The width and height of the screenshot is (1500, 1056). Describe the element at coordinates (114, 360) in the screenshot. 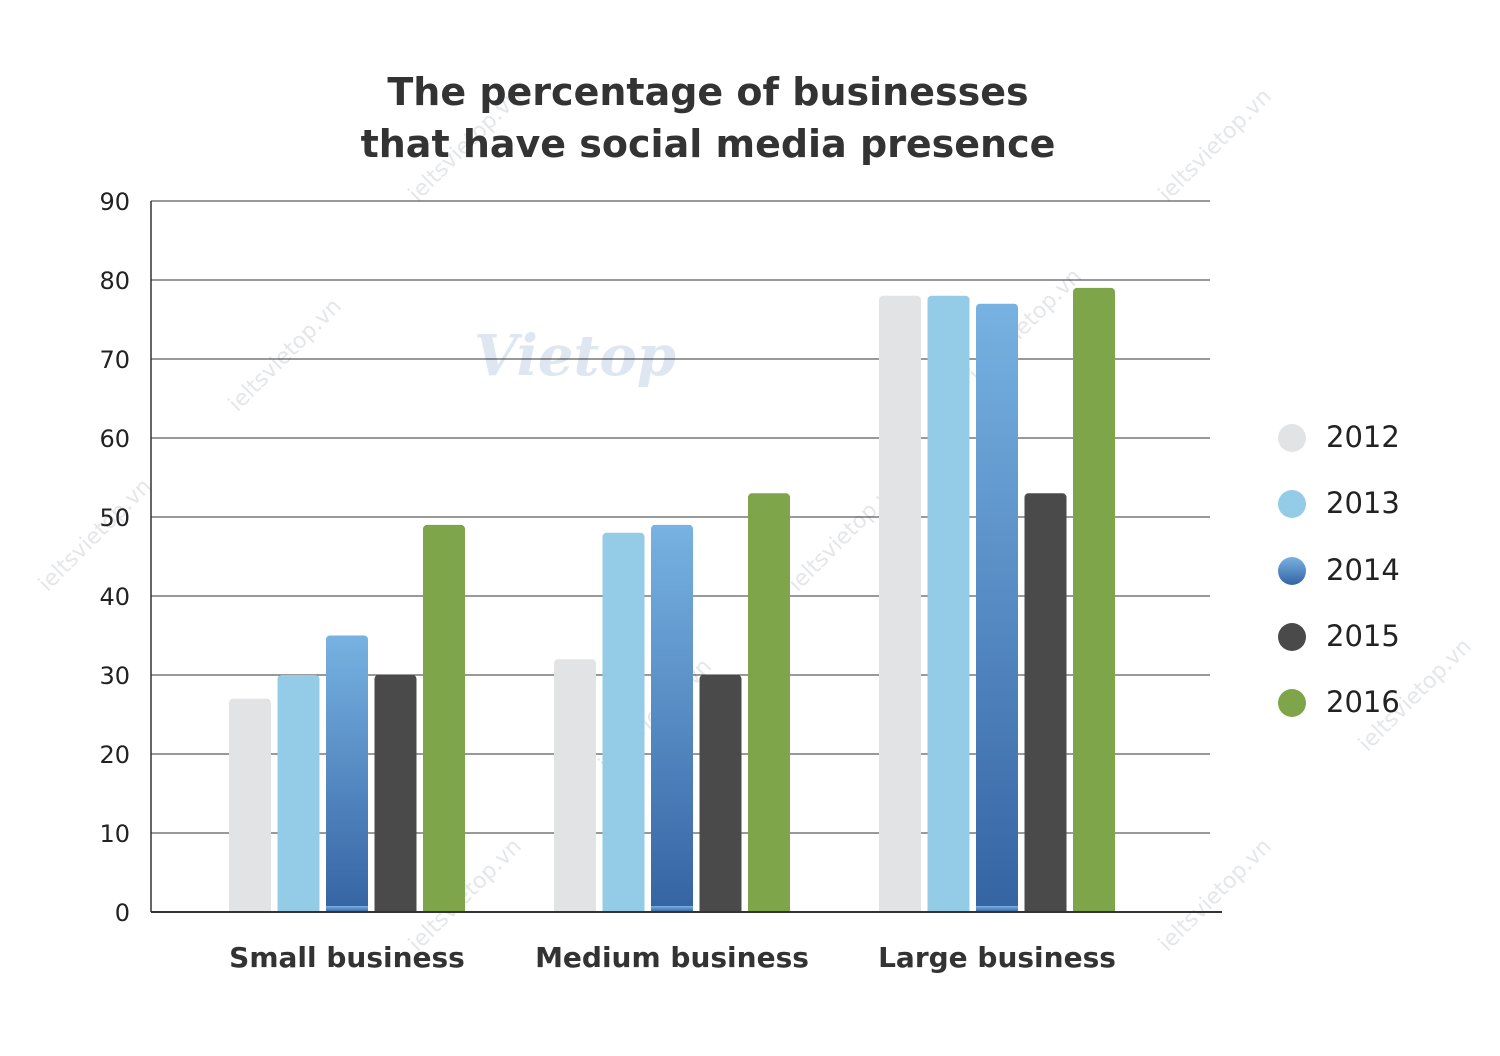

I see `y-tick-label: 70` at that location.